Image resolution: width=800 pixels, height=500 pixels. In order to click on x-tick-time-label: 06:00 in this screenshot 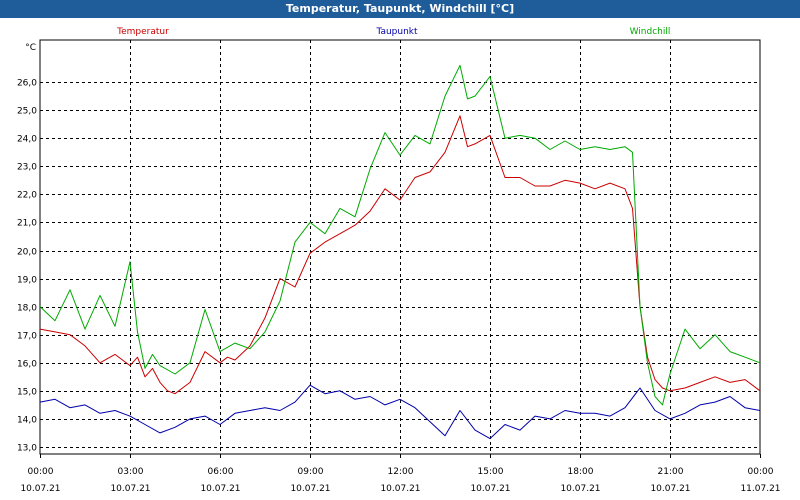, I will do `click(221, 472)`.